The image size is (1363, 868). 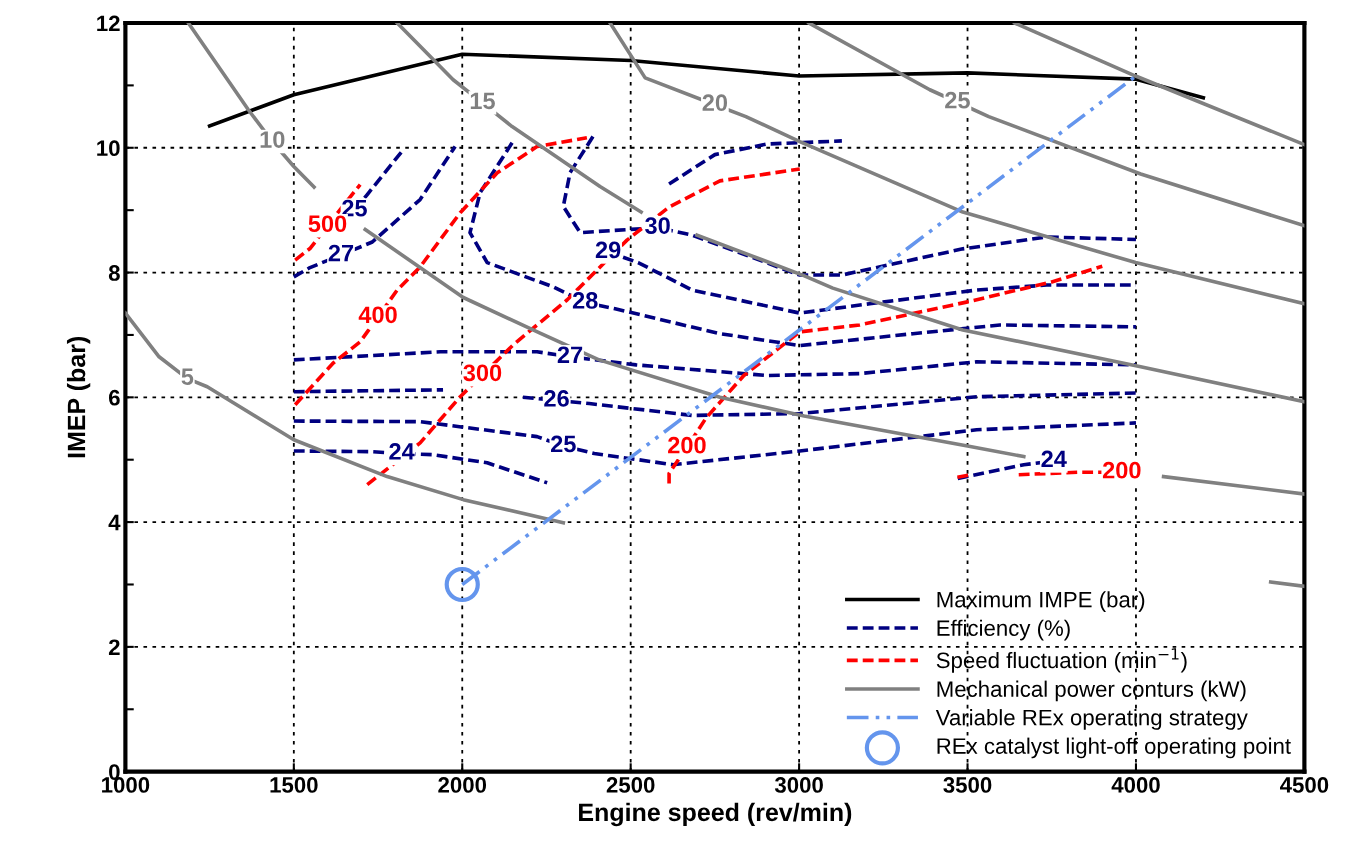 What do you see at coordinates (715, 103) in the screenshot?
I see `annotation: 20` at bounding box center [715, 103].